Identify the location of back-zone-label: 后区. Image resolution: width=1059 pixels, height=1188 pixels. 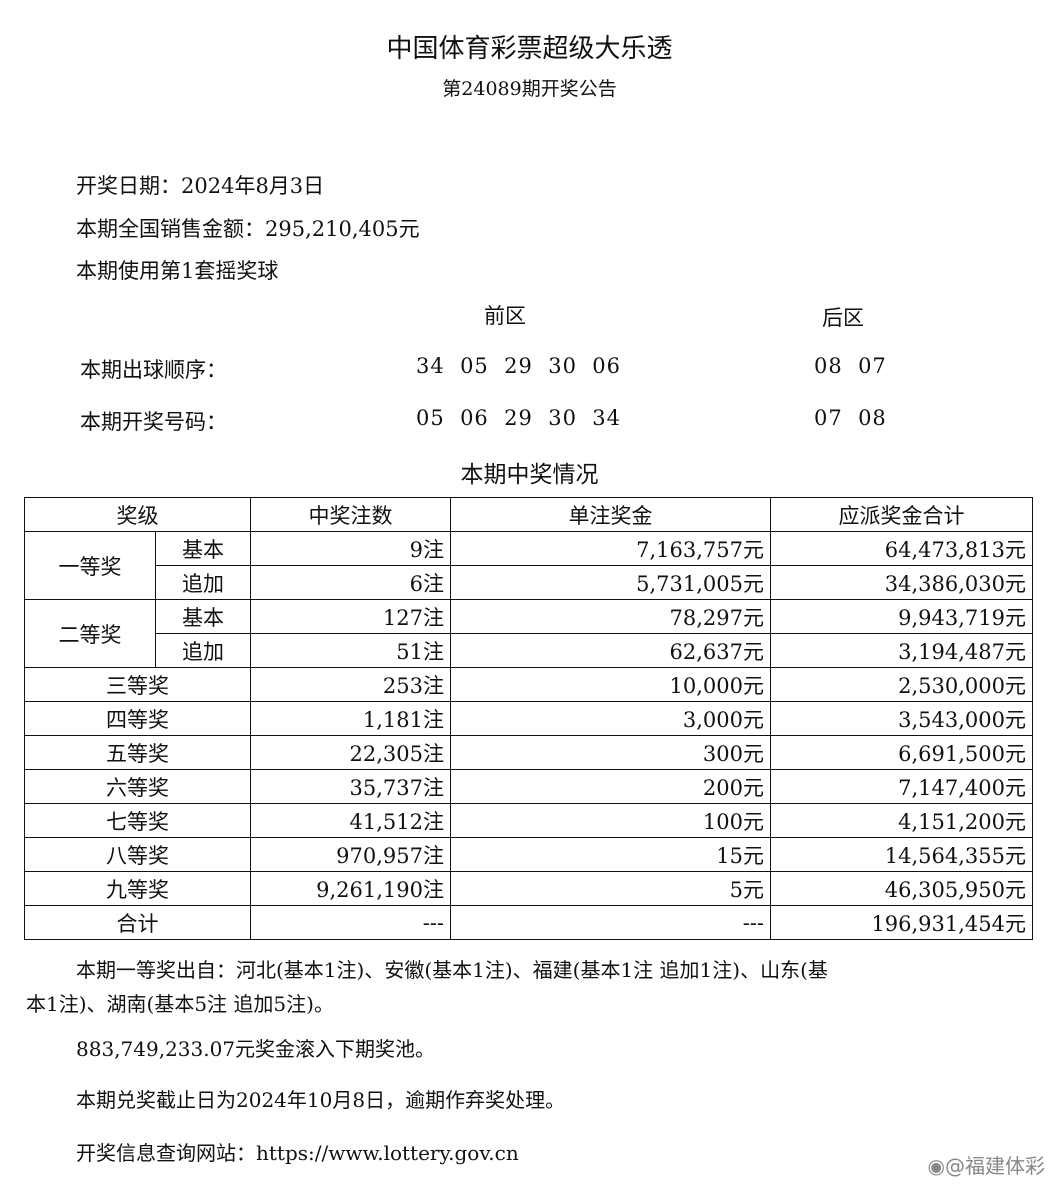
(843, 318).